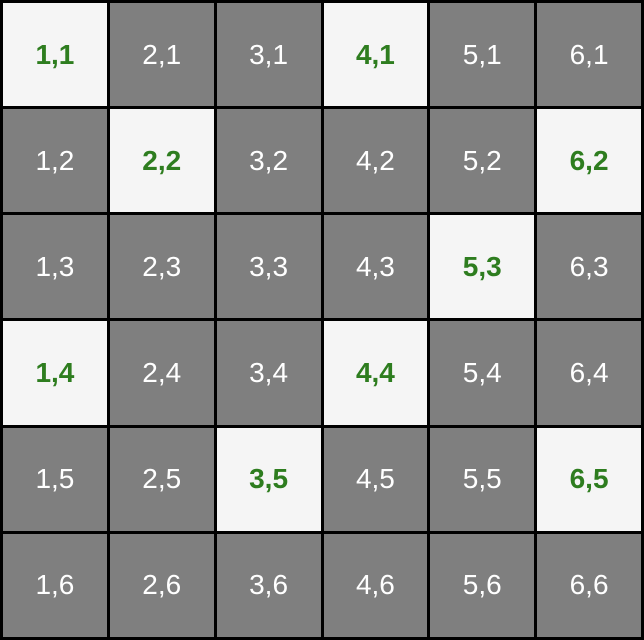 This screenshot has width=644, height=640. Describe the element at coordinates (268, 161) in the screenshot. I see `board-cell-3-2: 3,2` at that location.